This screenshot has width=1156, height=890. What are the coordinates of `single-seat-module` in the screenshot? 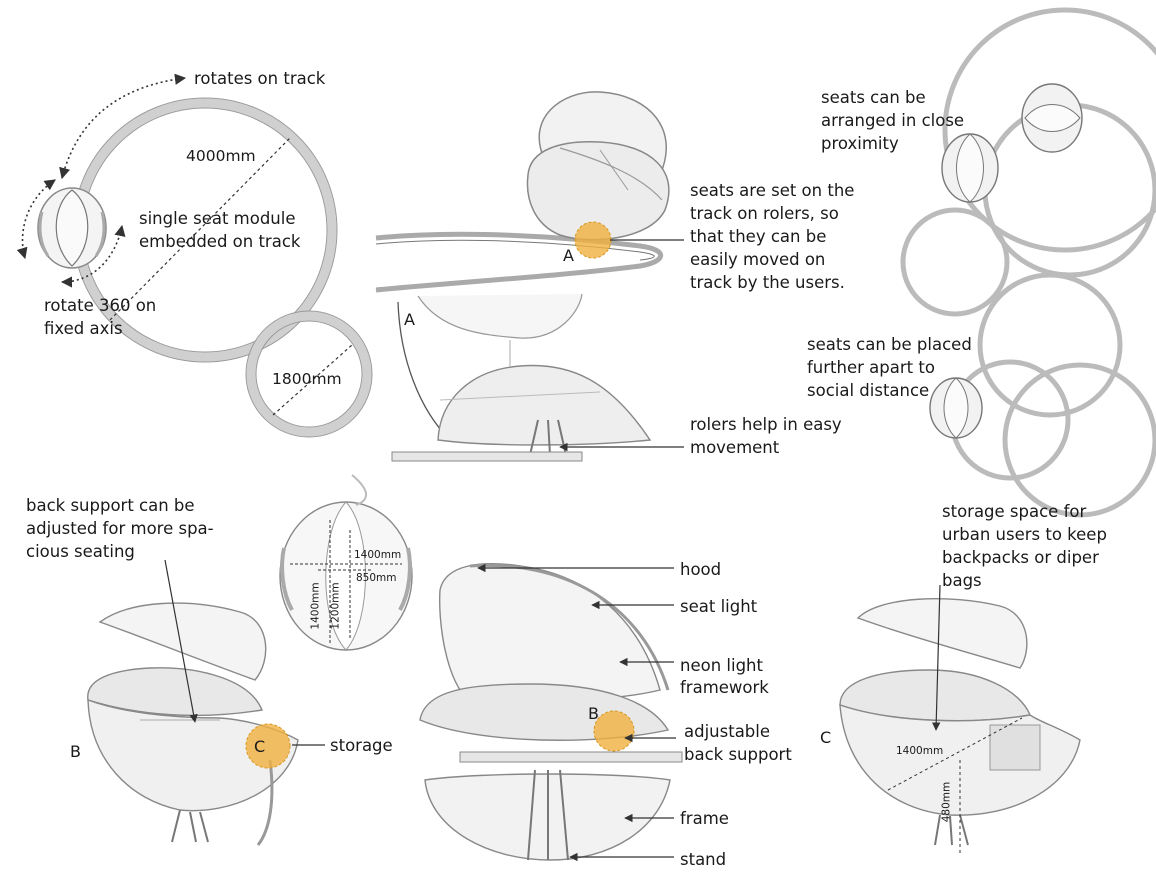 It's located at (72, 228).